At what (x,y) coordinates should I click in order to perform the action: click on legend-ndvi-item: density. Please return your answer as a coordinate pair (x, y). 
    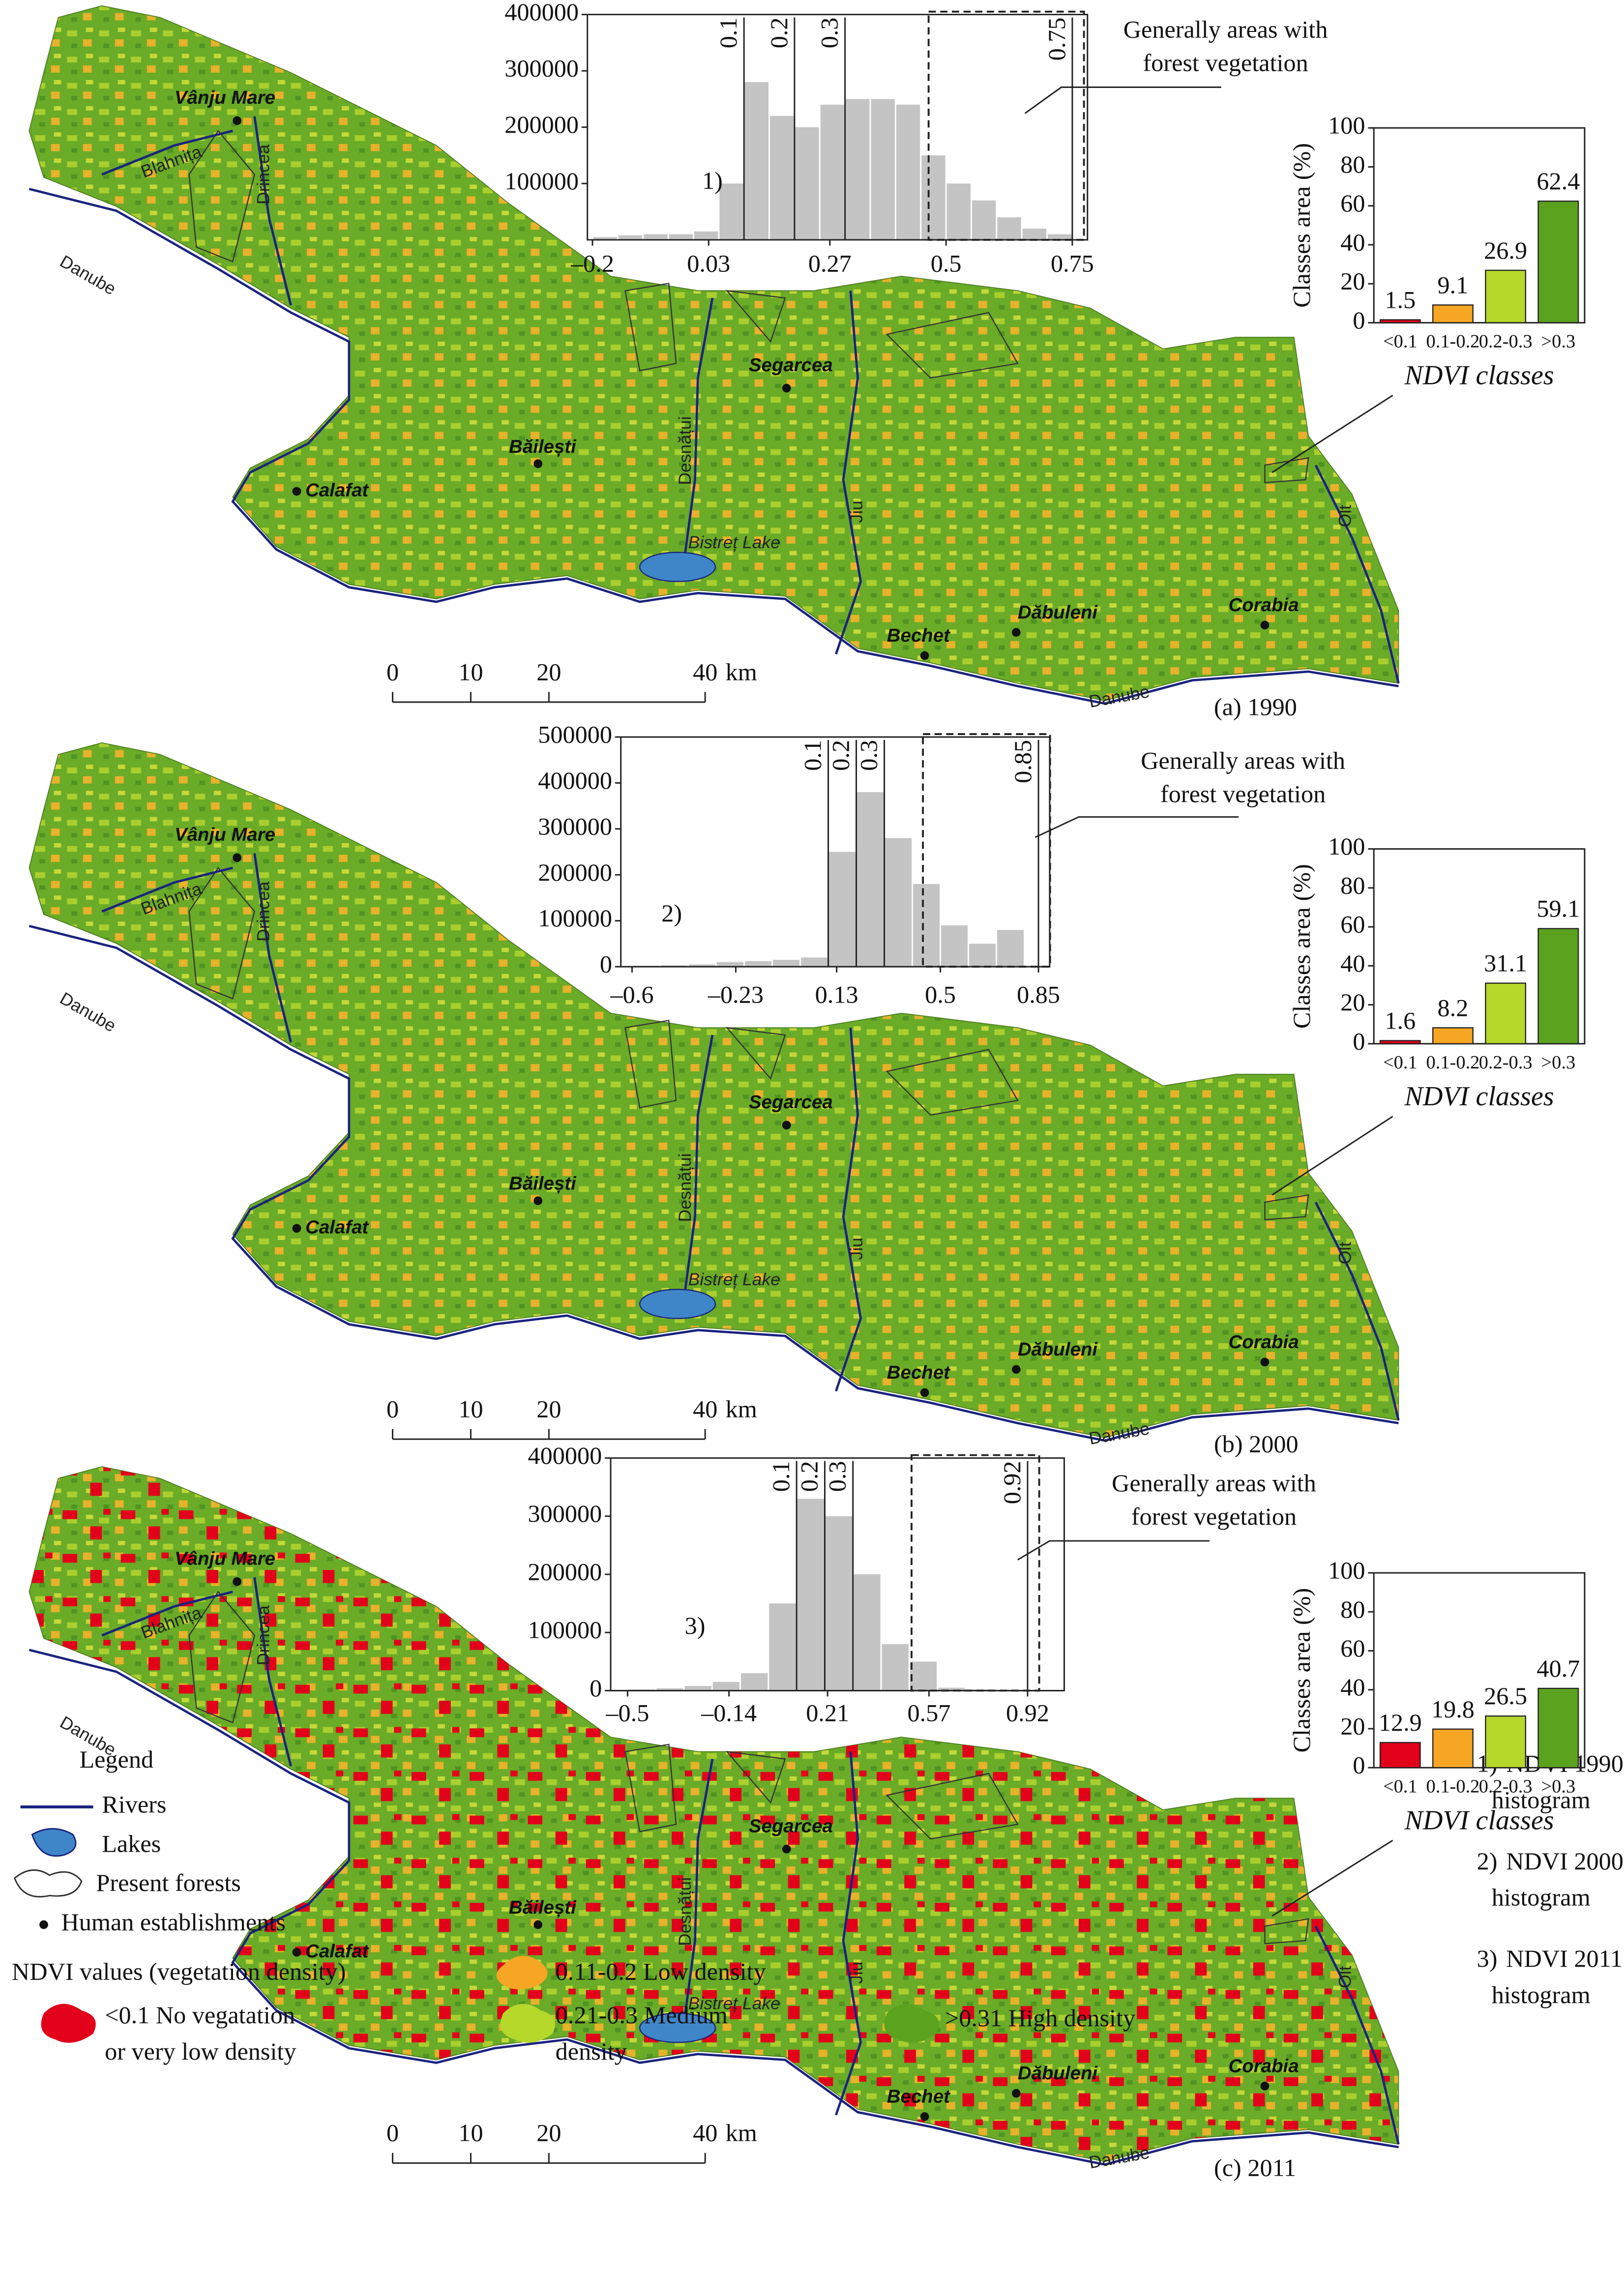
    Looking at the image, I should click on (591, 2051).